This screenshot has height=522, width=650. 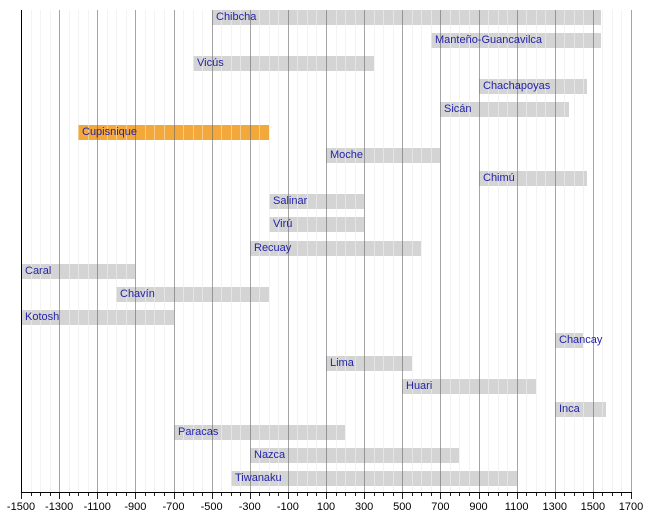 I want to click on culture-link-nazca: Nazca, so click(x=270, y=455).